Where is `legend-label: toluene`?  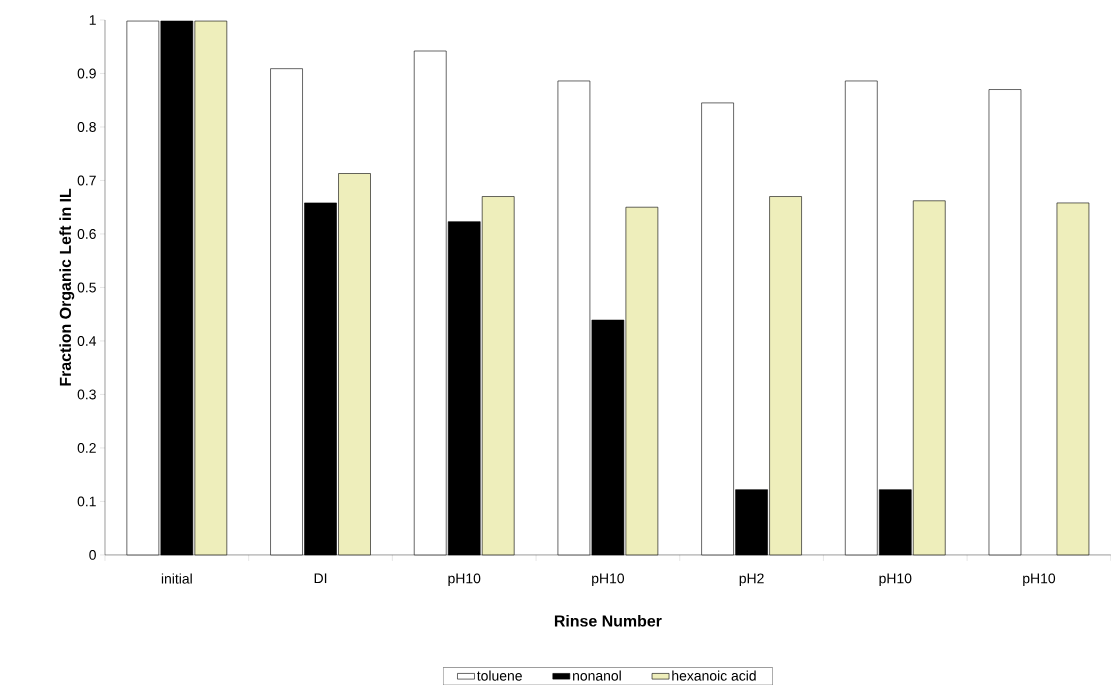
legend-label: toluene is located at coordinates (499, 675).